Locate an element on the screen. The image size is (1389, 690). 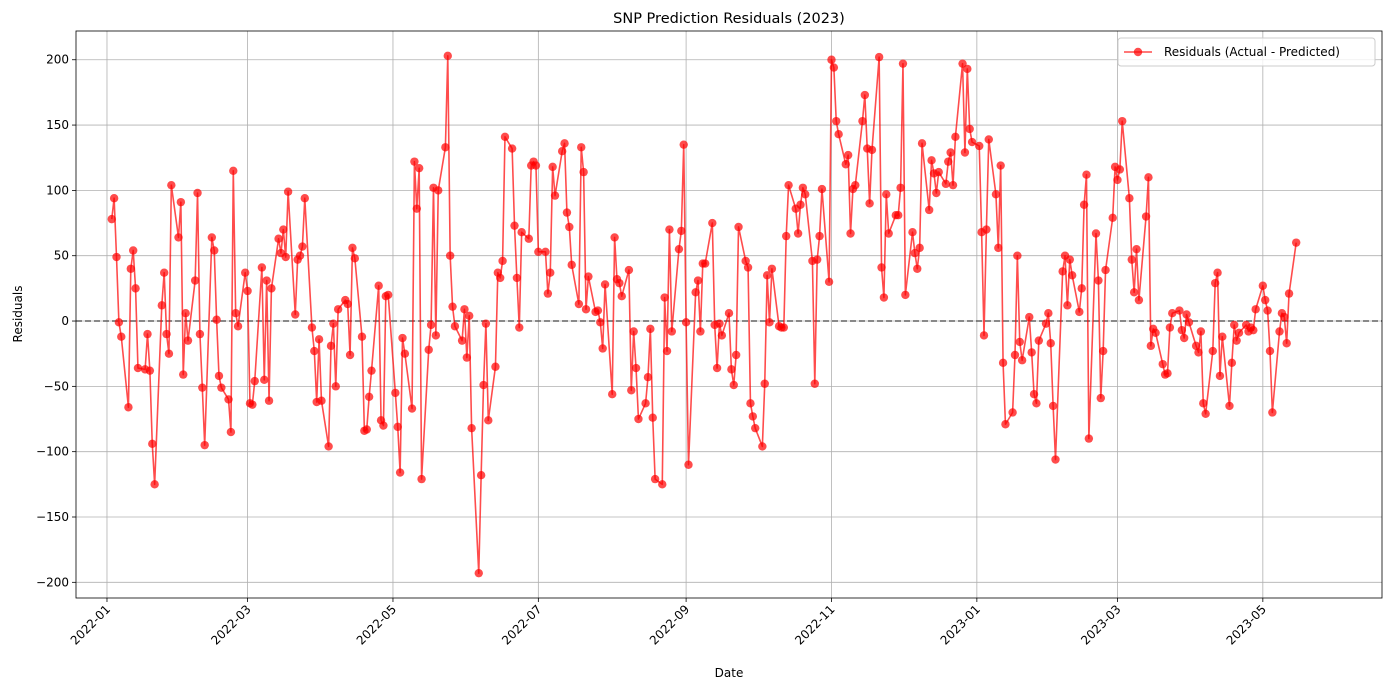
y-axis-ticks: −200 −150 −100 −50 0 50 100 150 200 is located at coordinates (56, 321).